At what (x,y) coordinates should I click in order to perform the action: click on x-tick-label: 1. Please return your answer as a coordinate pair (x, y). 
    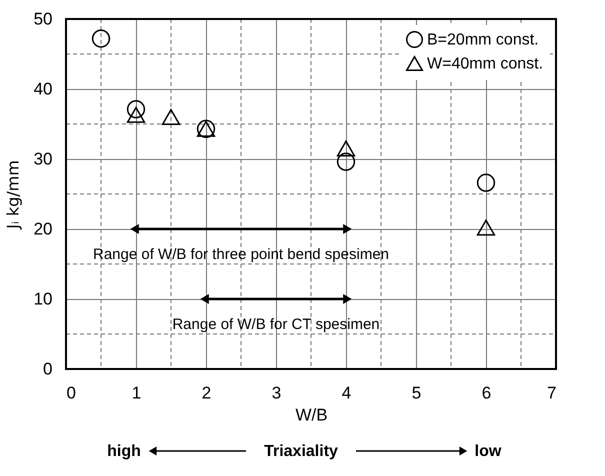
    Looking at the image, I should click on (137, 393).